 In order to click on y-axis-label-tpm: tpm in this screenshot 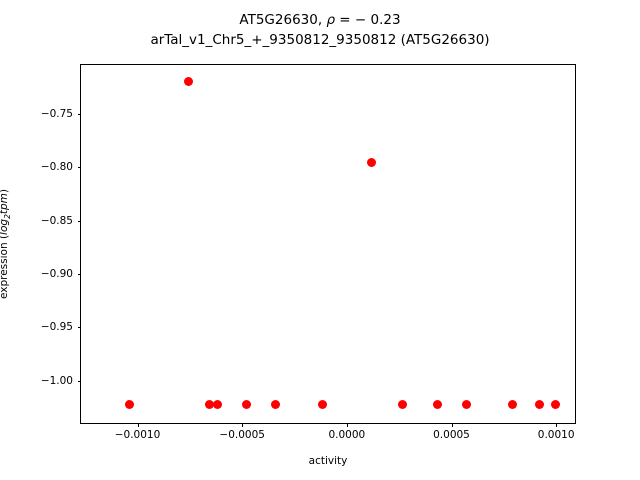, I will do `click(5, 204)`.